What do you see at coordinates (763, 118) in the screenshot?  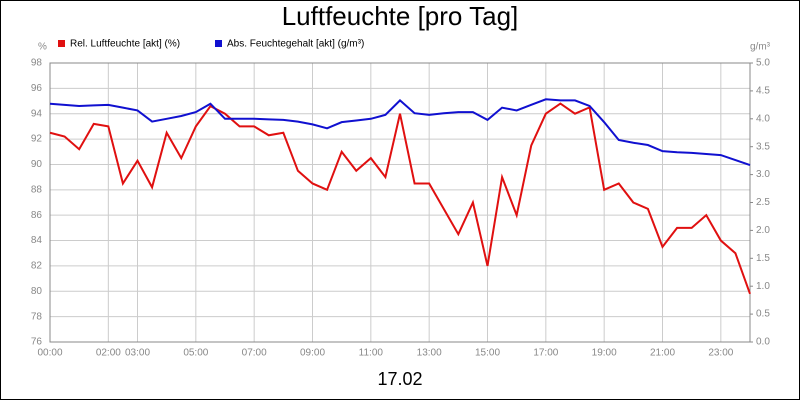 I see `y2-tick-label: 4.0` at bounding box center [763, 118].